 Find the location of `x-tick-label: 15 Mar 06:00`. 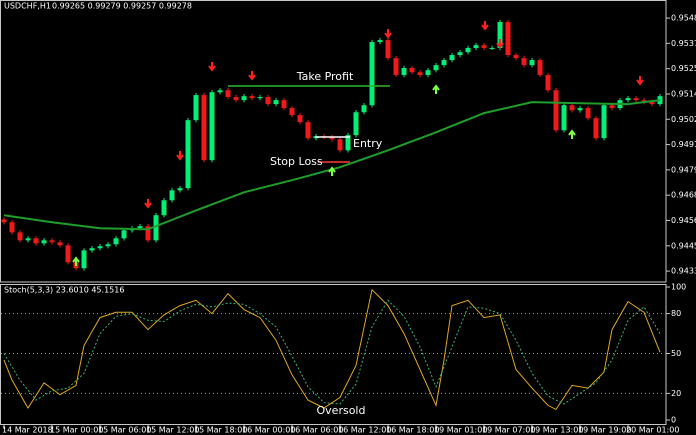

x-tick-label: 15 Mar 06:00 is located at coordinates (124, 430).